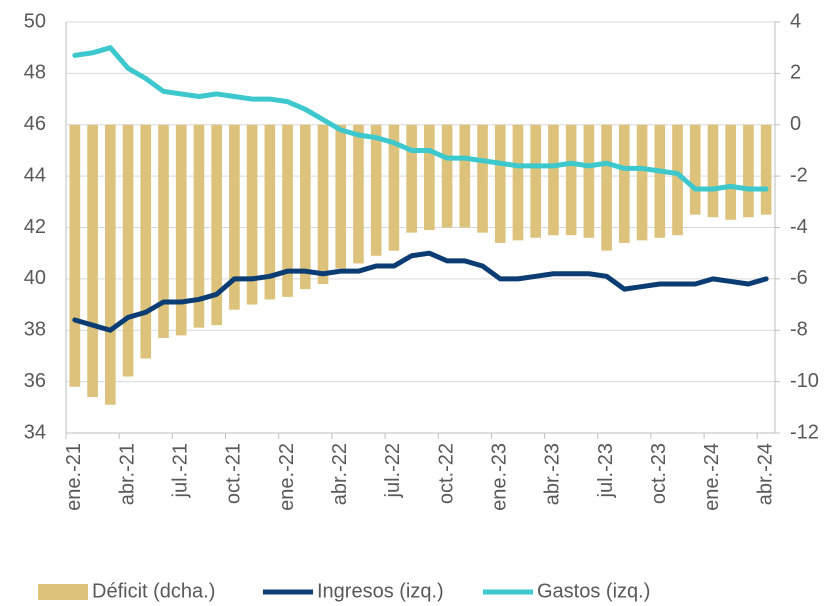  Describe the element at coordinates (799, 227) in the screenshot. I see `y2-tick-label: -4` at that location.